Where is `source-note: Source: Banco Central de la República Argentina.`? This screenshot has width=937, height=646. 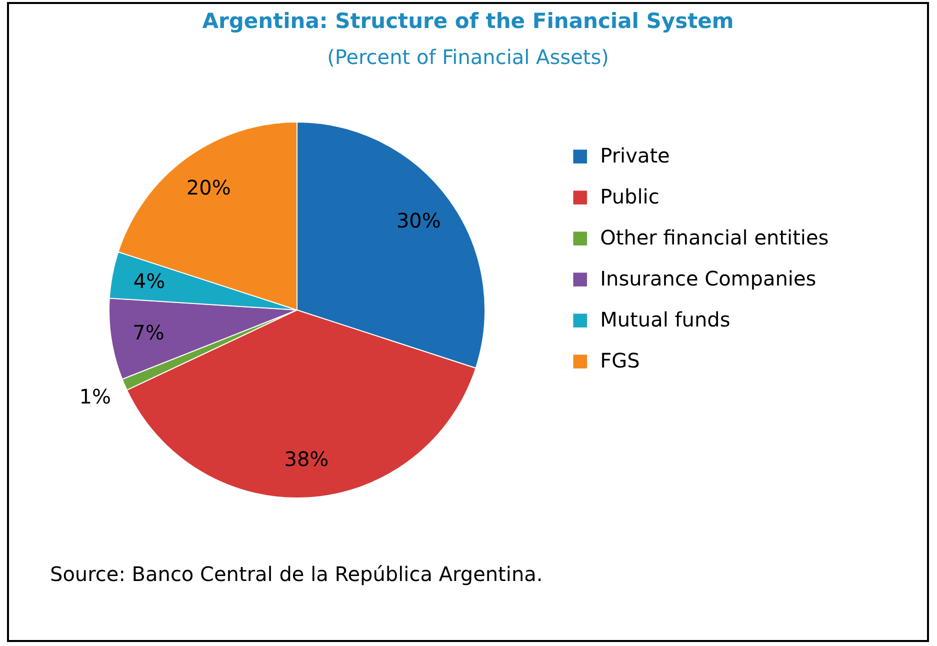
source-note: Source: Banco Central de la República Argentina. is located at coordinates (296, 574).